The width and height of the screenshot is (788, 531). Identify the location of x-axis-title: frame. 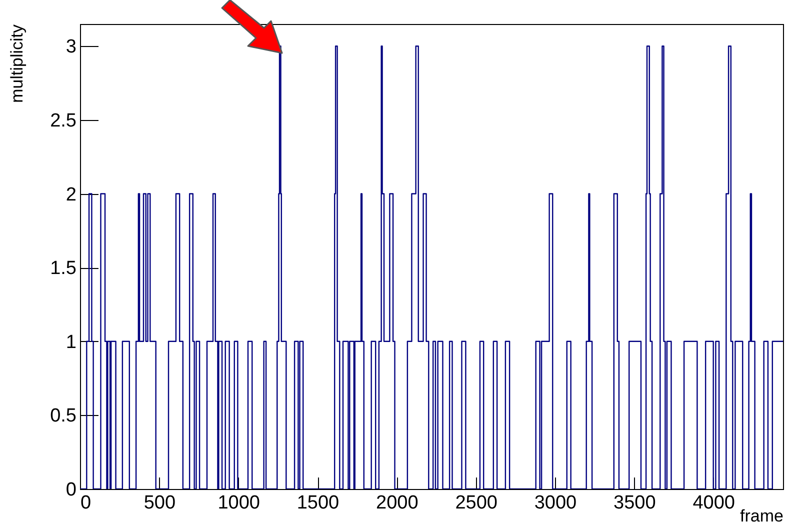
(762, 516).